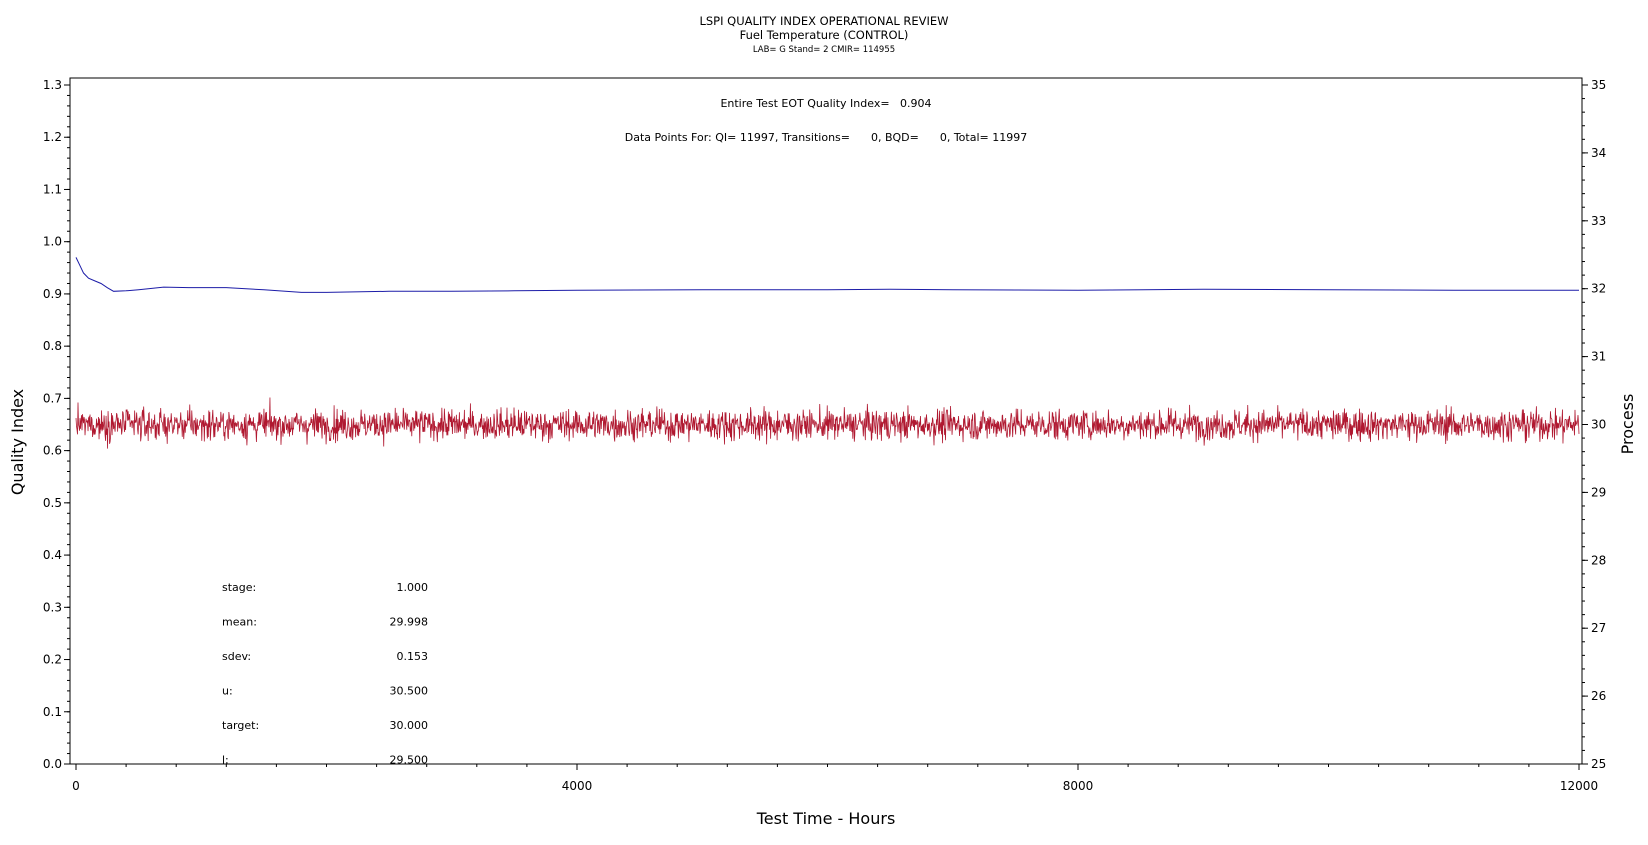  I want to click on stat-label: target:, so click(240, 725).